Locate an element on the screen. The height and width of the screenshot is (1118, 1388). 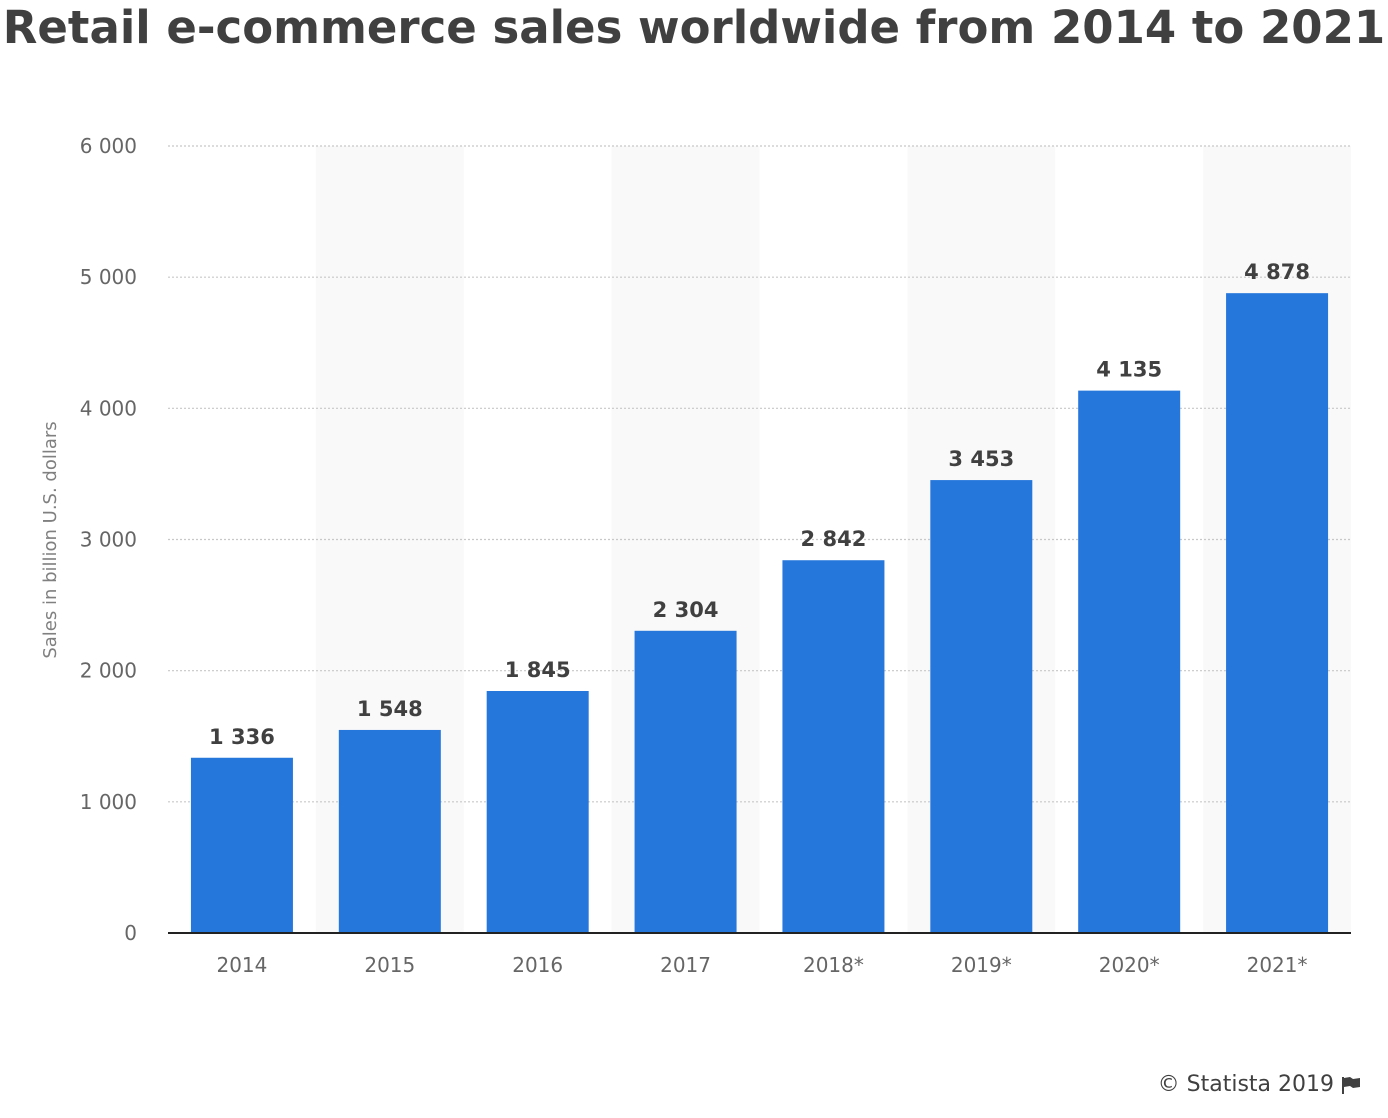
x-tick-label: 2018* is located at coordinates (833, 965).